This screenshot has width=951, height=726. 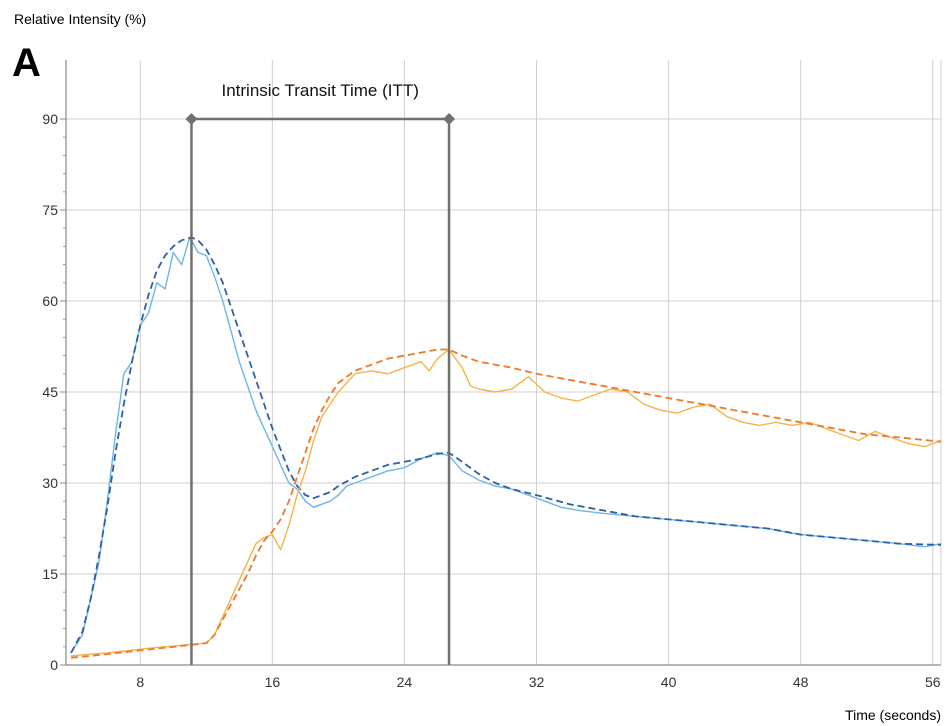 I want to click on y-tick-labels: 0 15 30 45 60 75 90, so click(x=50, y=392).